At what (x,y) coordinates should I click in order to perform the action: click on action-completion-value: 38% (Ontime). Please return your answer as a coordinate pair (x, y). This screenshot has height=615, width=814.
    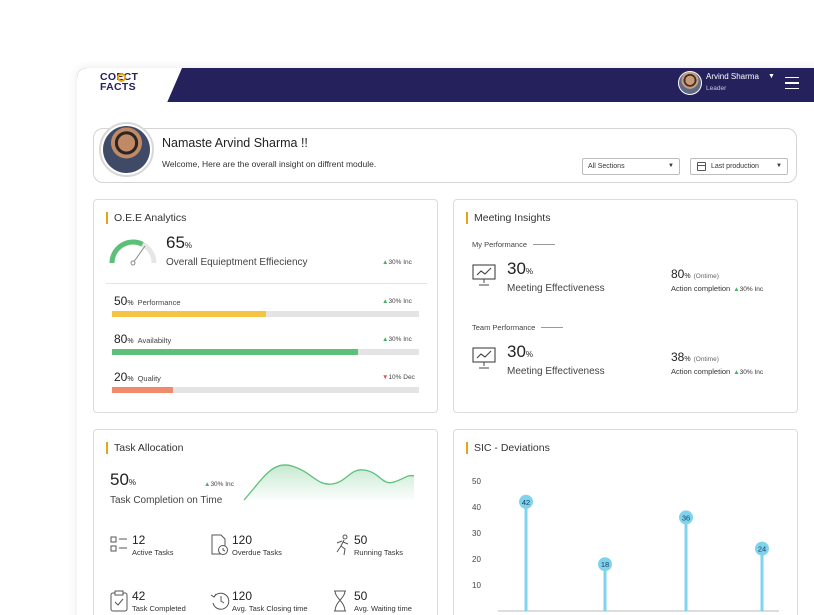
    Looking at the image, I should click on (695, 357).